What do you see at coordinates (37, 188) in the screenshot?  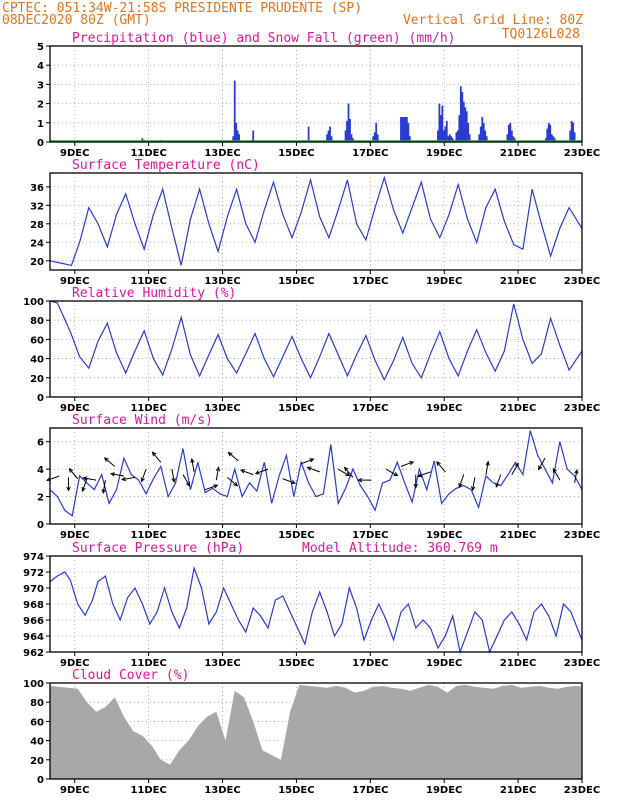 I see `y-tick-label: 36` at bounding box center [37, 188].